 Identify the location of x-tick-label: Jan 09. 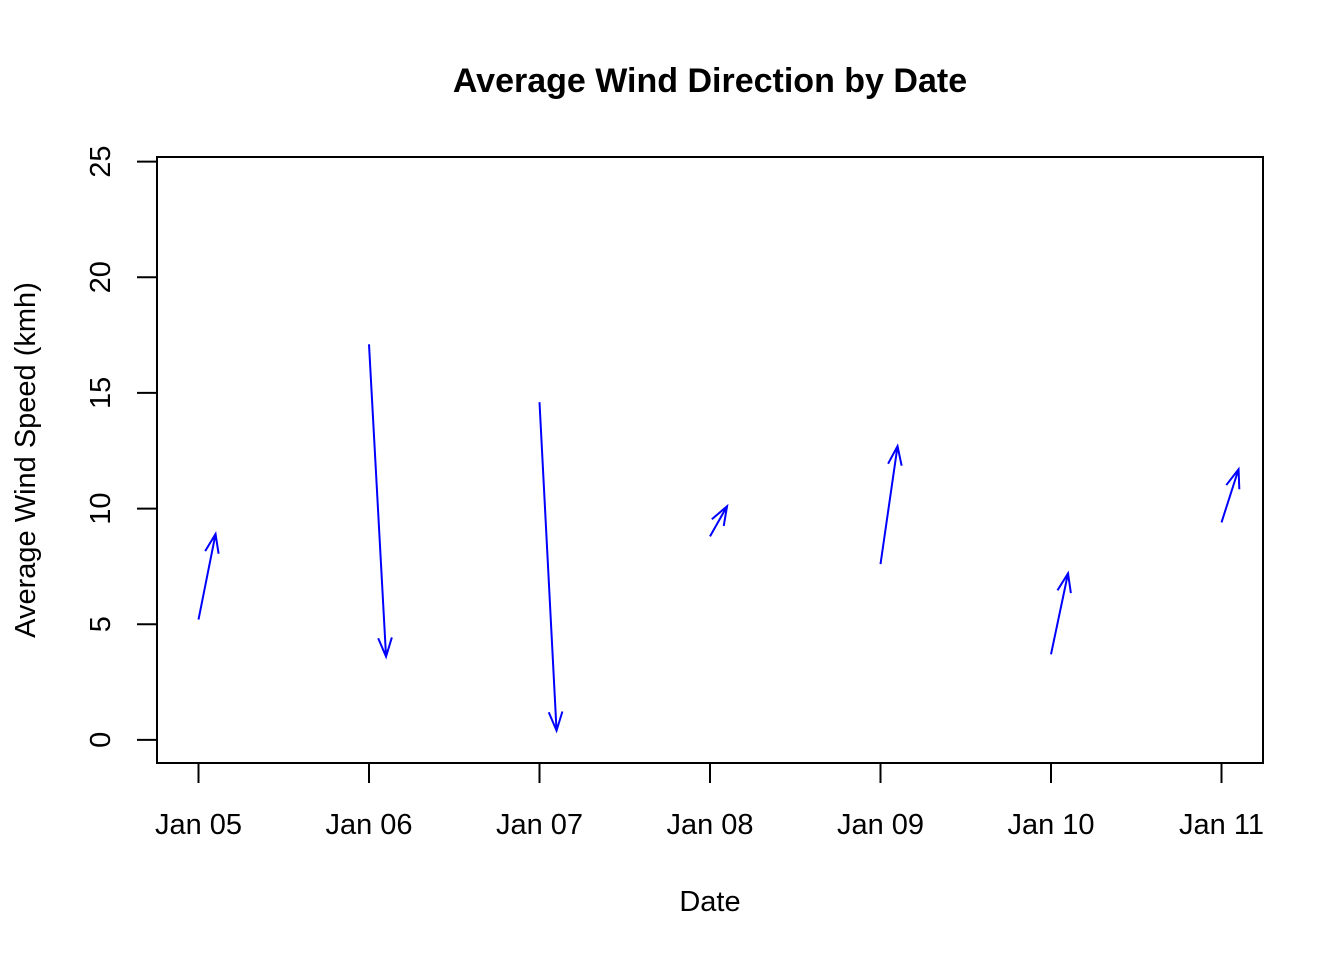
(880, 825).